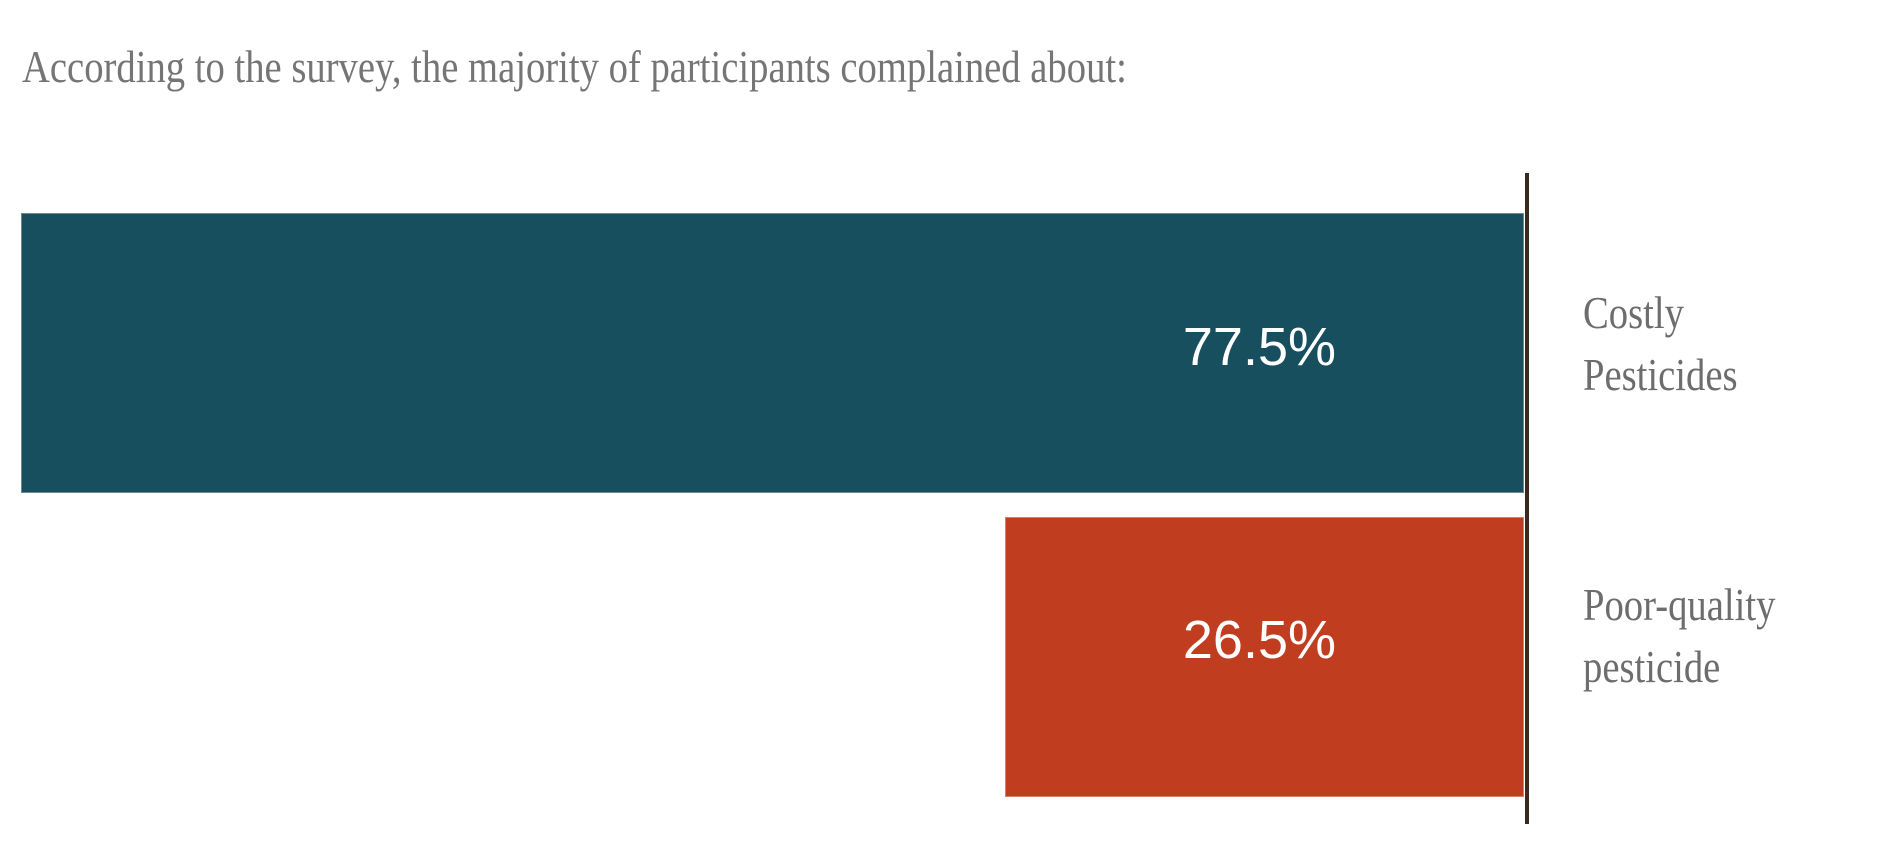 This screenshot has width=1901, height=860. I want to click on bar-value-label-costly-pesticides: 77.5%, so click(1259, 347).